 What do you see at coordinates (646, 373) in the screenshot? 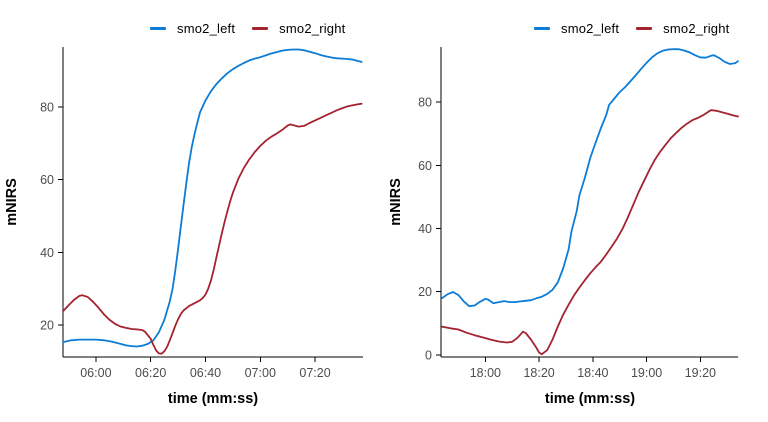
I see `x-tick-label: 19:00` at bounding box center [646, 373].